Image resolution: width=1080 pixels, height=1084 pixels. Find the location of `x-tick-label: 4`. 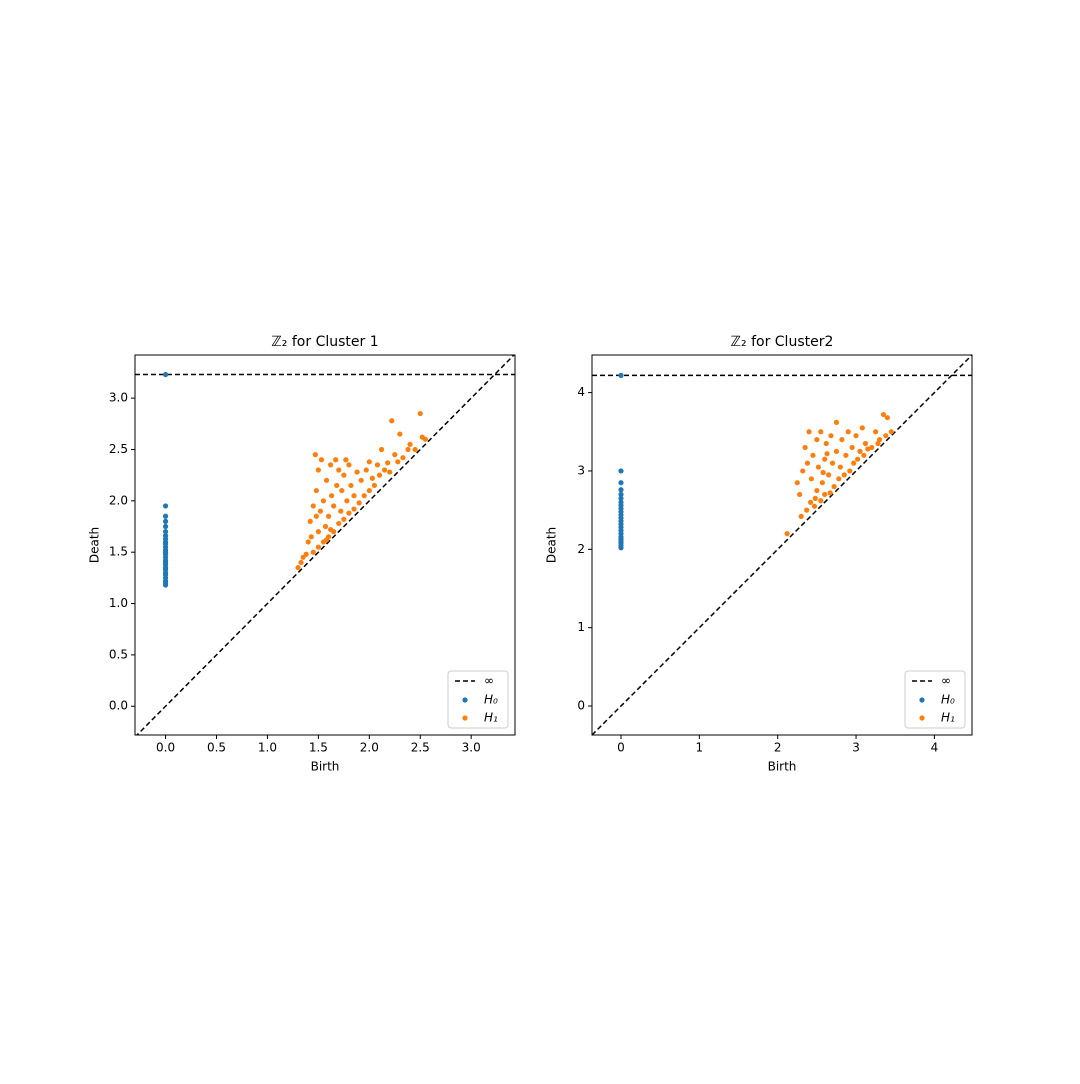

x-tick-label: 4 is located at coordinates (935, 748).